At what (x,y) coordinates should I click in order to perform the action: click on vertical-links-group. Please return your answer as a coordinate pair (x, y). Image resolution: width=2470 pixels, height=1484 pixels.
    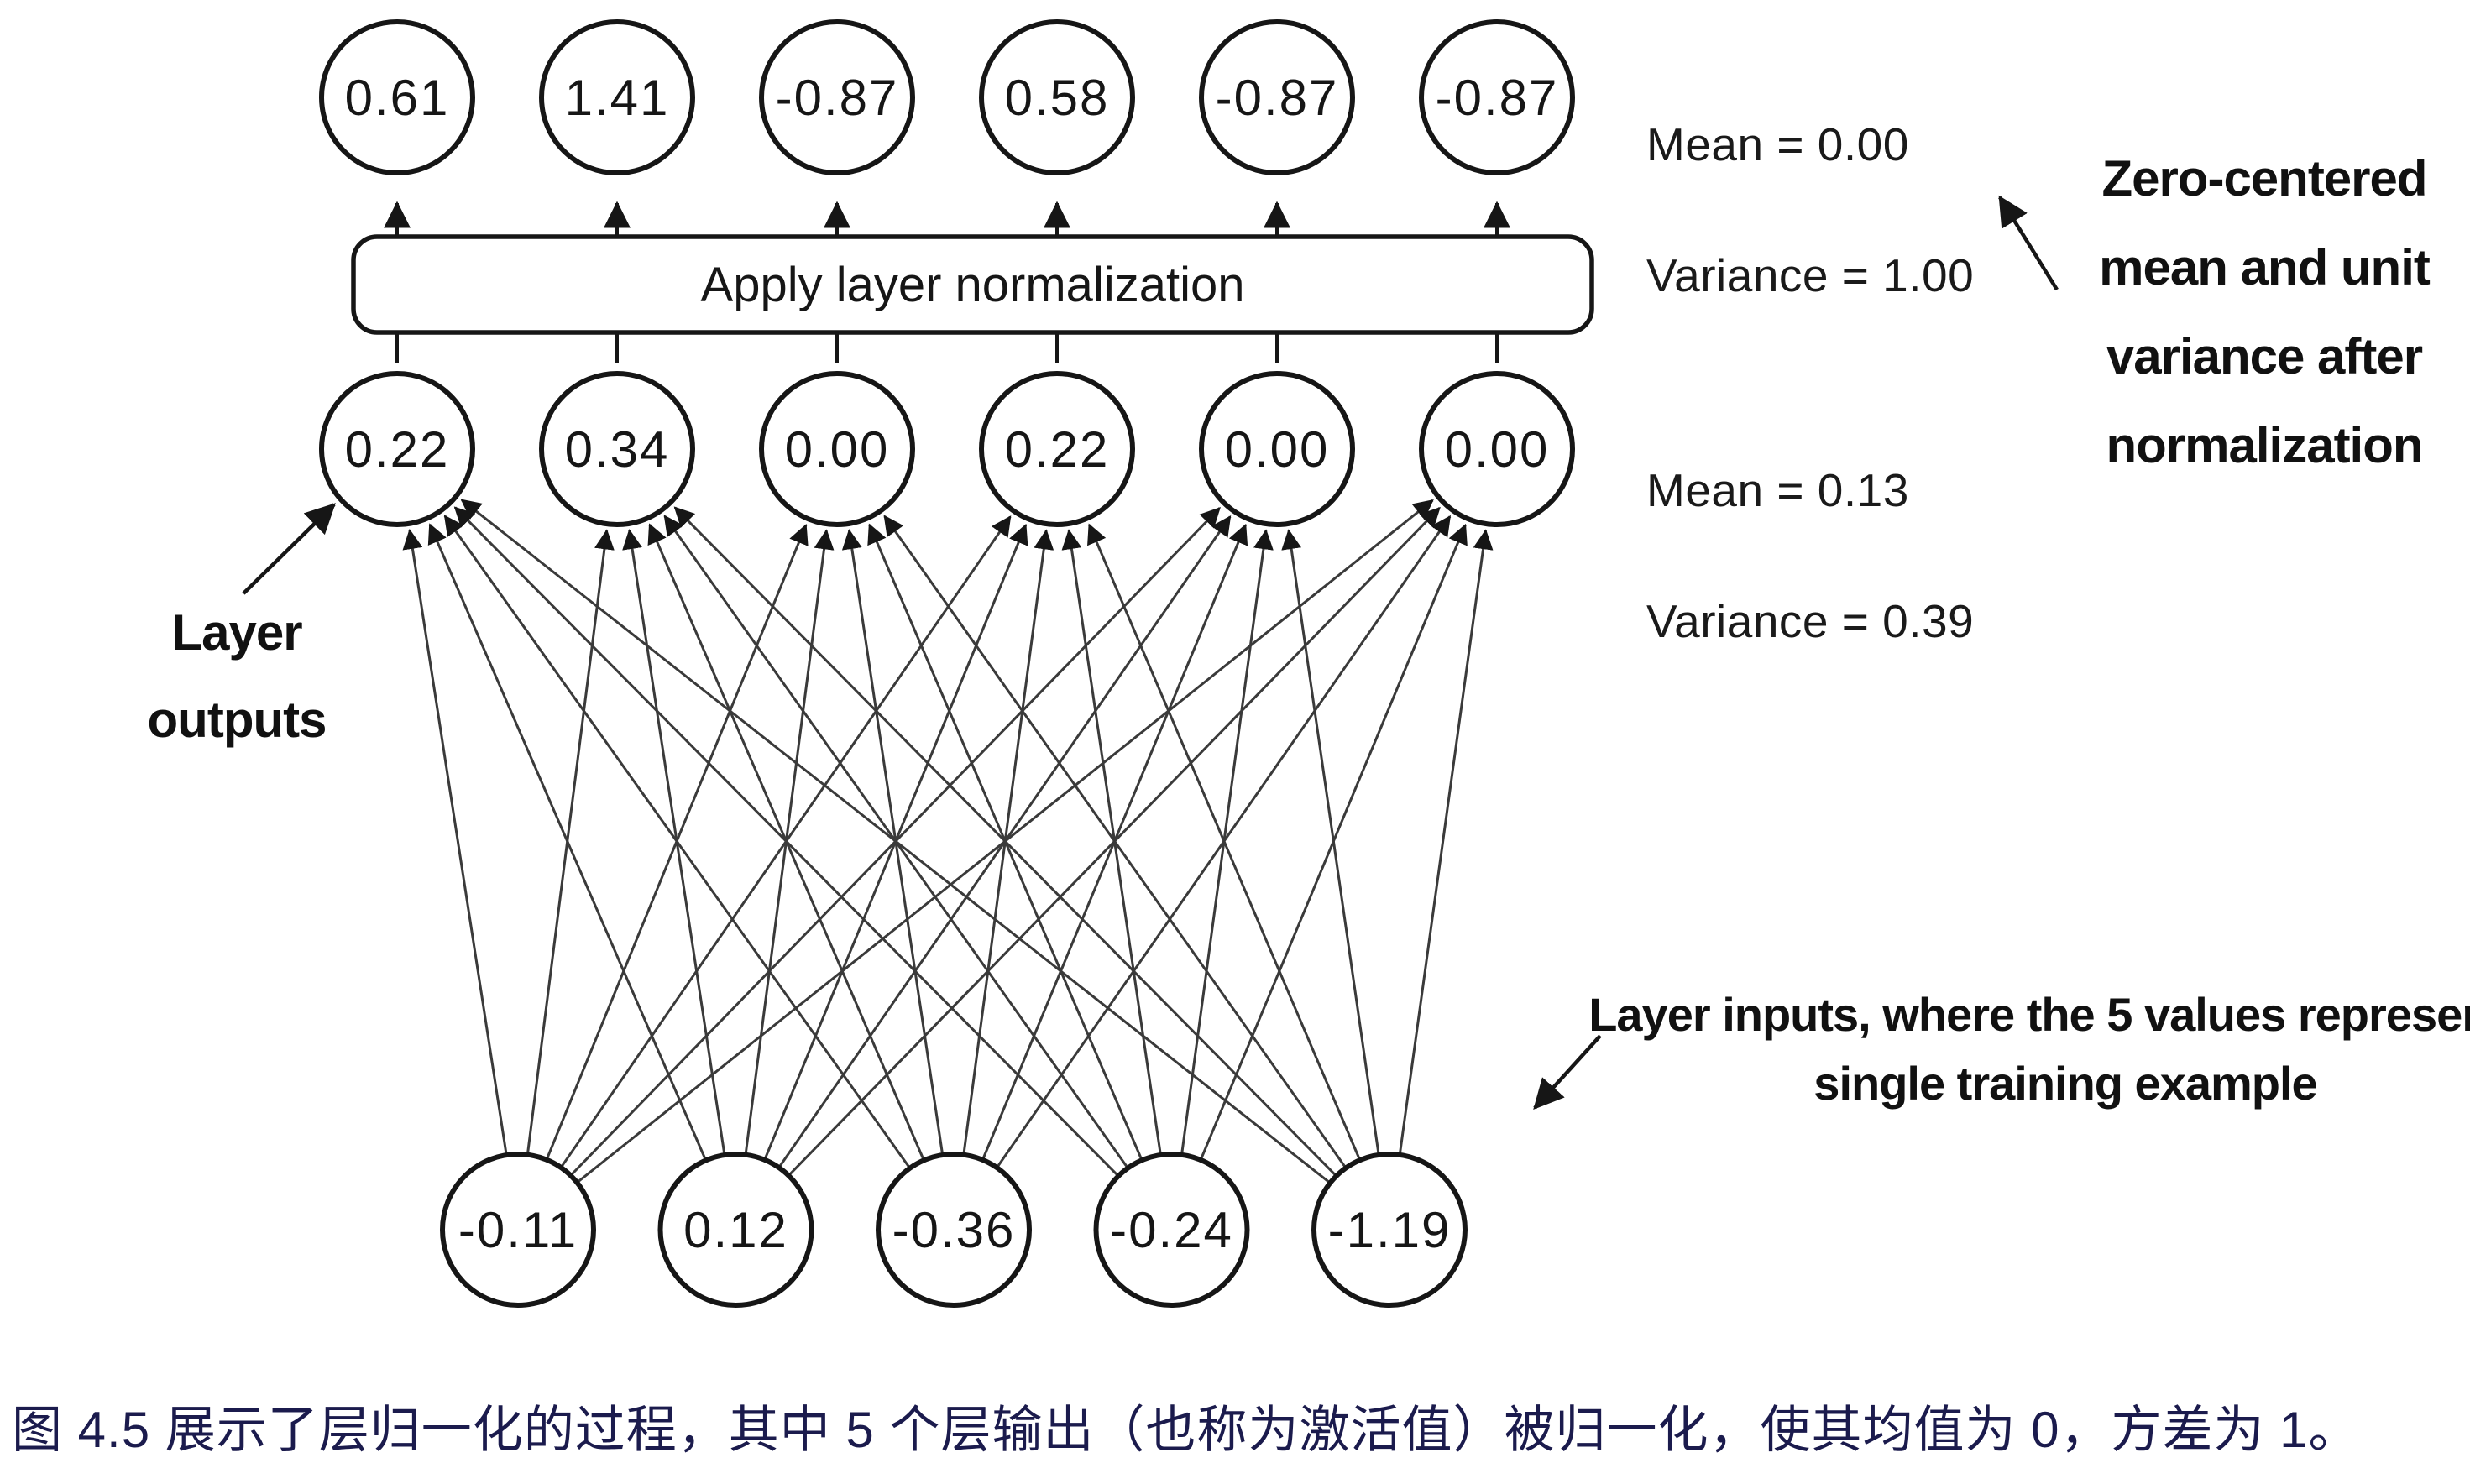
    Looking at the image, I should click on (947, 282).